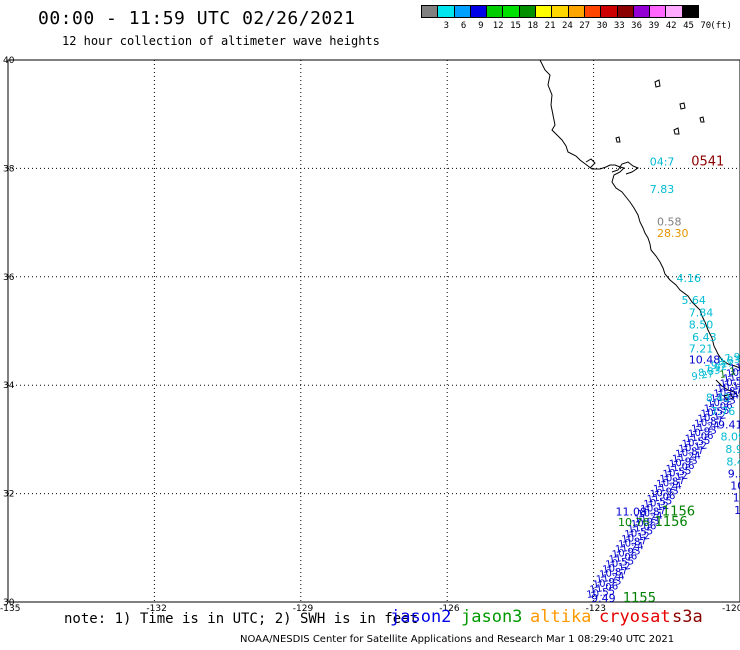  What do you see at coordinates (682, 106) in the screenshot?
I see `island-b` at bounding box center [682, 106].